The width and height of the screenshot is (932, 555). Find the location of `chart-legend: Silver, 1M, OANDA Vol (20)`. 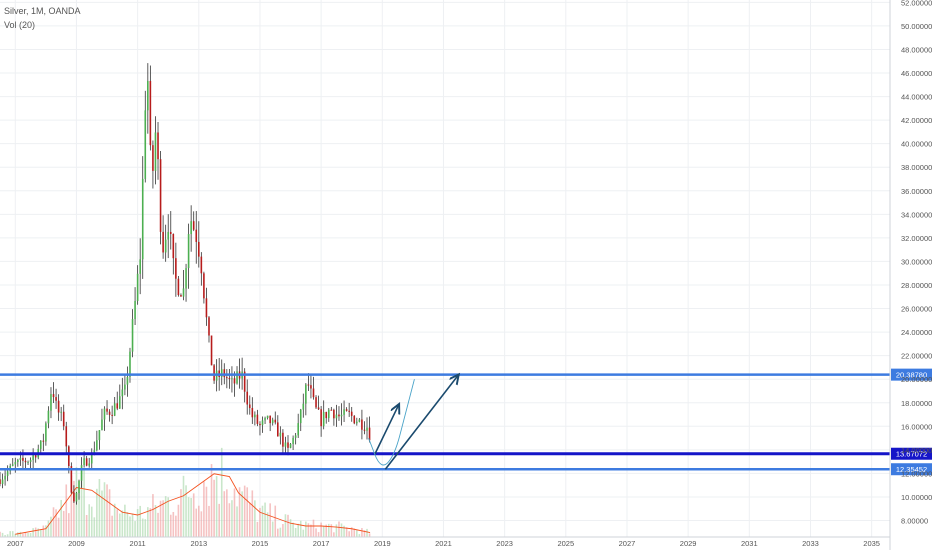

chart-legend: Silver, 1M, OANDA Vol (20) is located at coordinates (42, 18).